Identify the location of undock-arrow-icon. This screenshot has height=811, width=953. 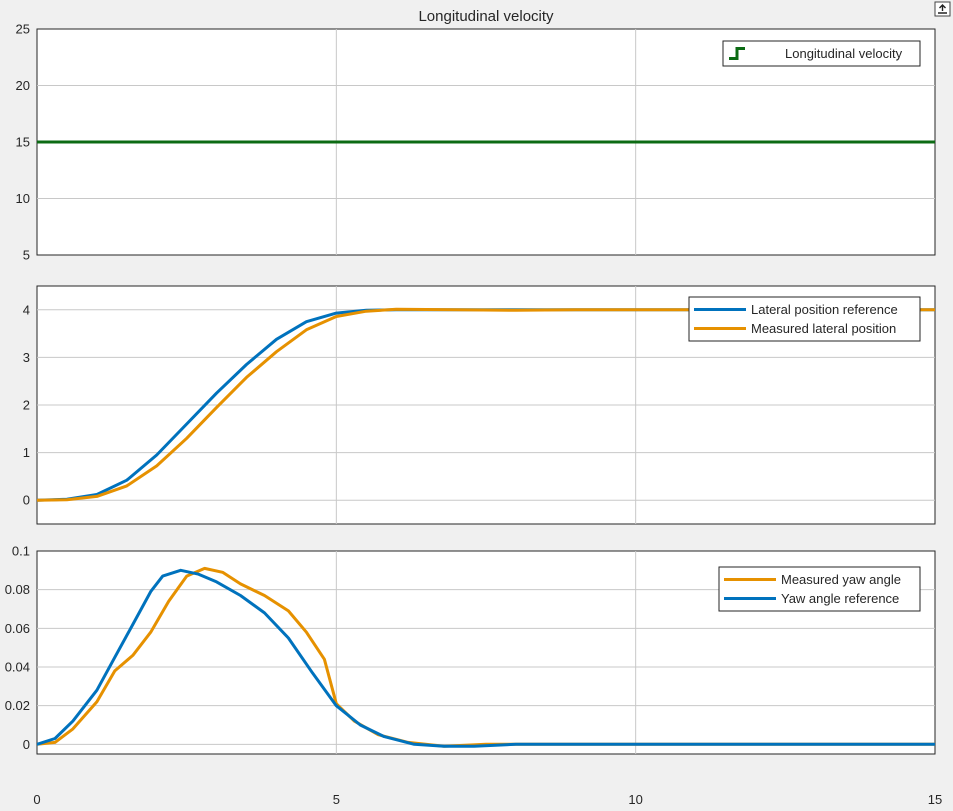
(942, 9).